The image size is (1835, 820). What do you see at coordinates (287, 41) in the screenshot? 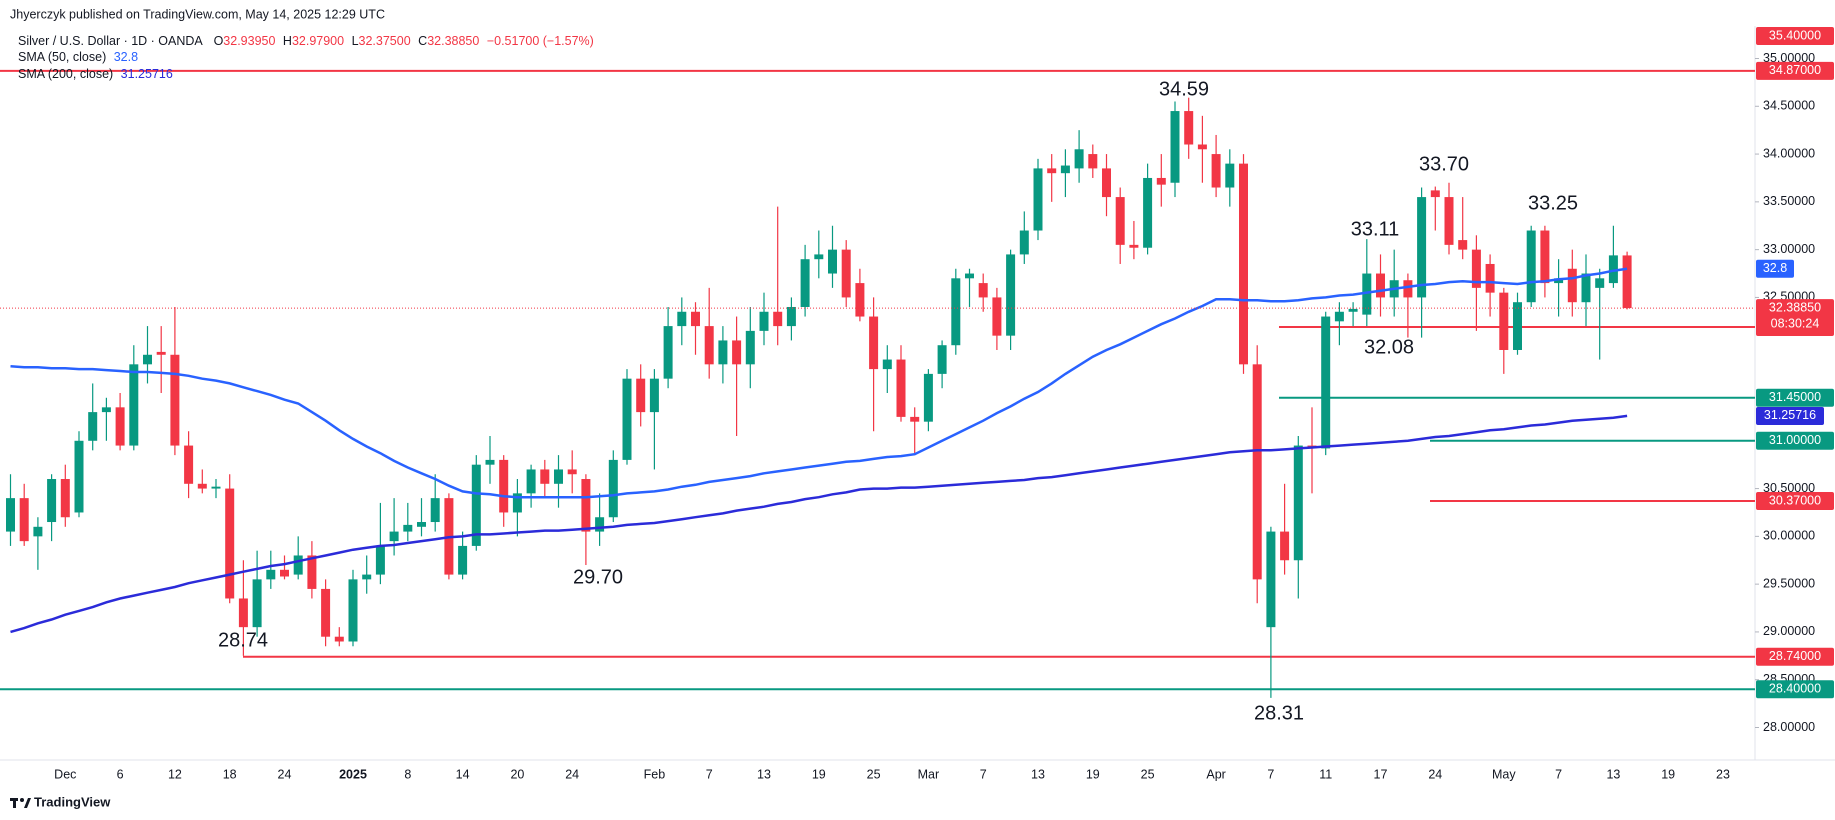
I see `ohlc-key: H` at bounding box center [287, 41].